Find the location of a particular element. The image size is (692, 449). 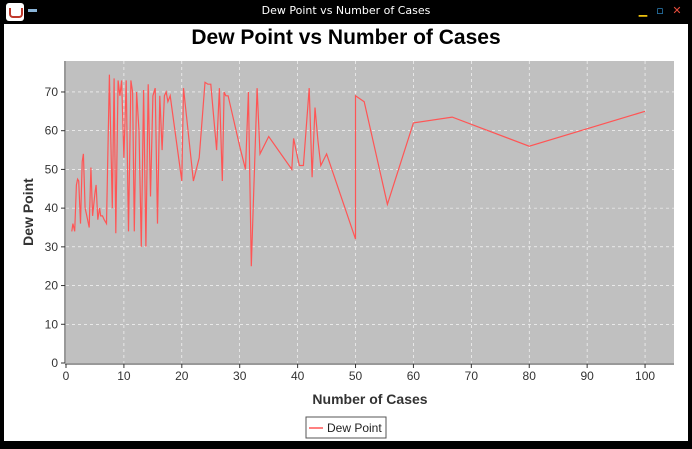

x-tick-label: 10 is located at coordinates (124, 376).